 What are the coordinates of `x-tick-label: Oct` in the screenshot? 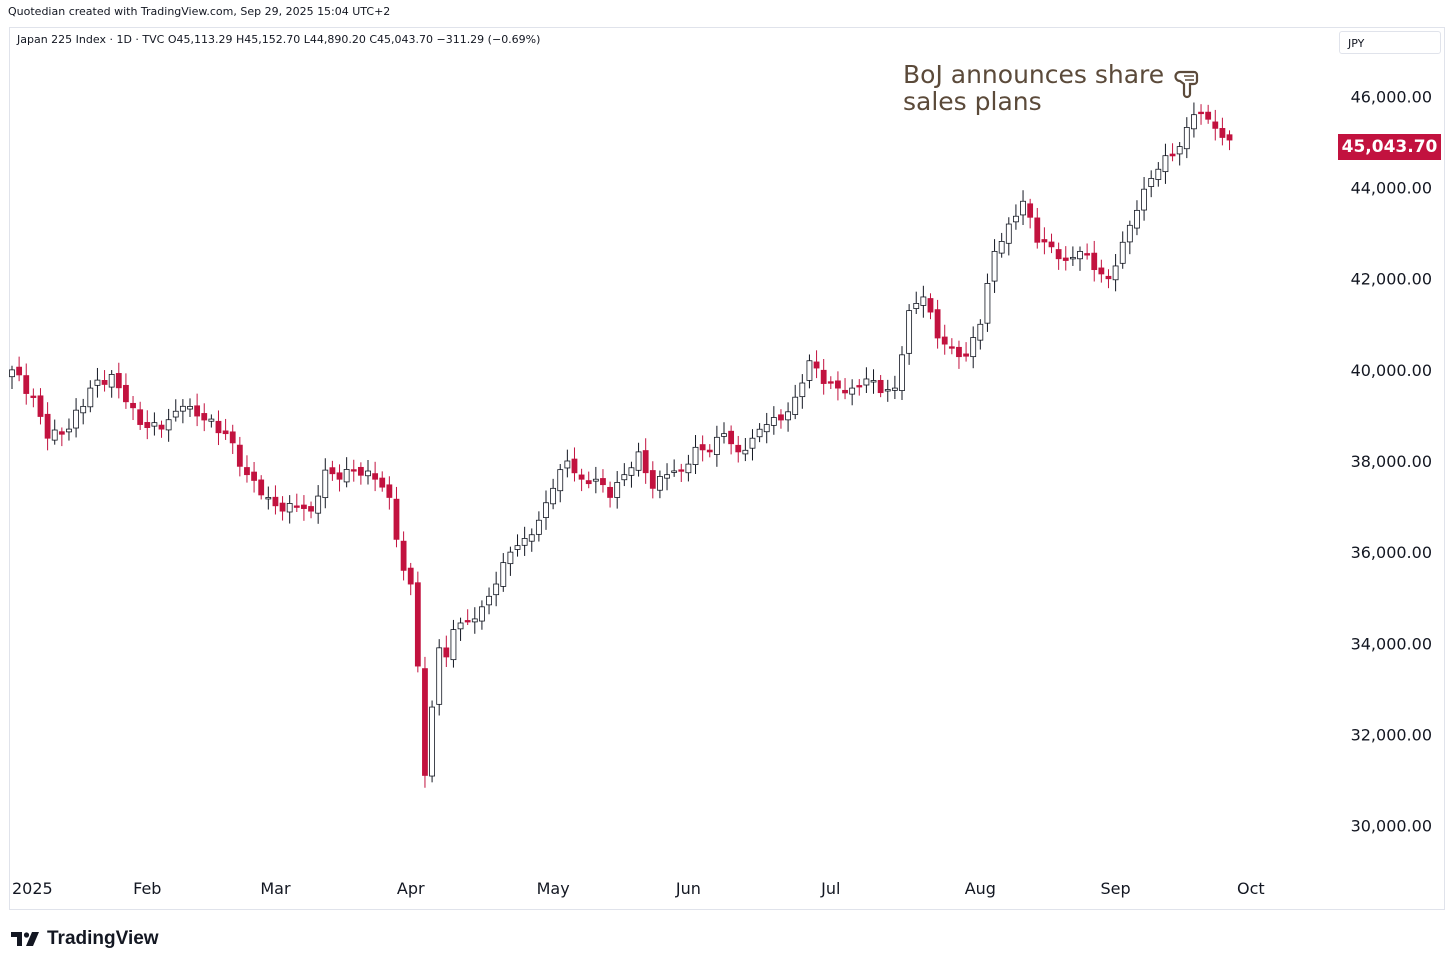 It's located at (1251, 888).